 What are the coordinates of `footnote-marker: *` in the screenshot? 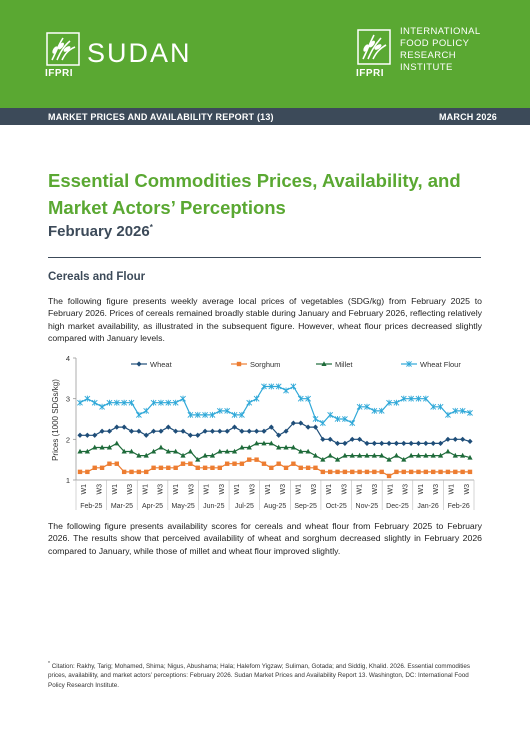 It's located at (151, 227).